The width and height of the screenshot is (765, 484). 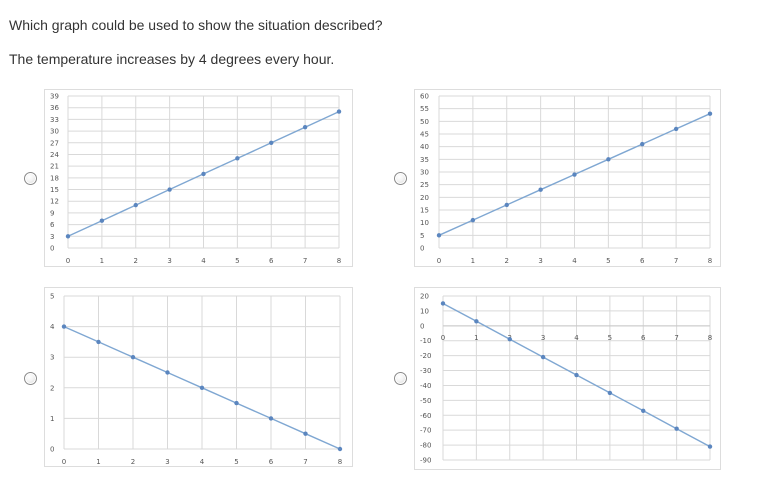 I want to click on data-points, so click(x=574, y=174).